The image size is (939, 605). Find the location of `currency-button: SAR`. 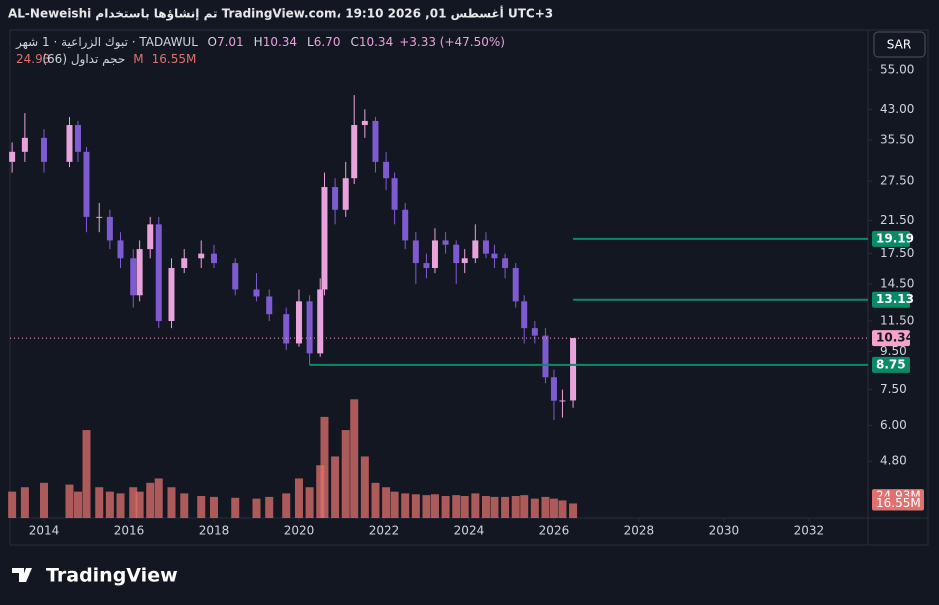

currency-button: SAR is located at coordinates (899, 44).